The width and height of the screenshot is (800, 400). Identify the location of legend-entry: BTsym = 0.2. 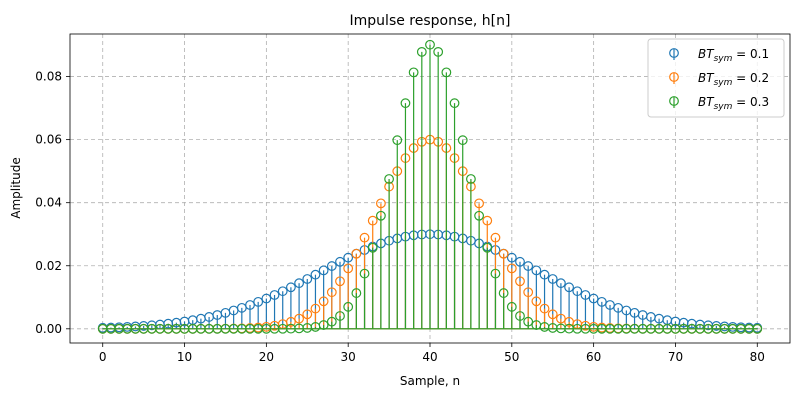
(719, 79).